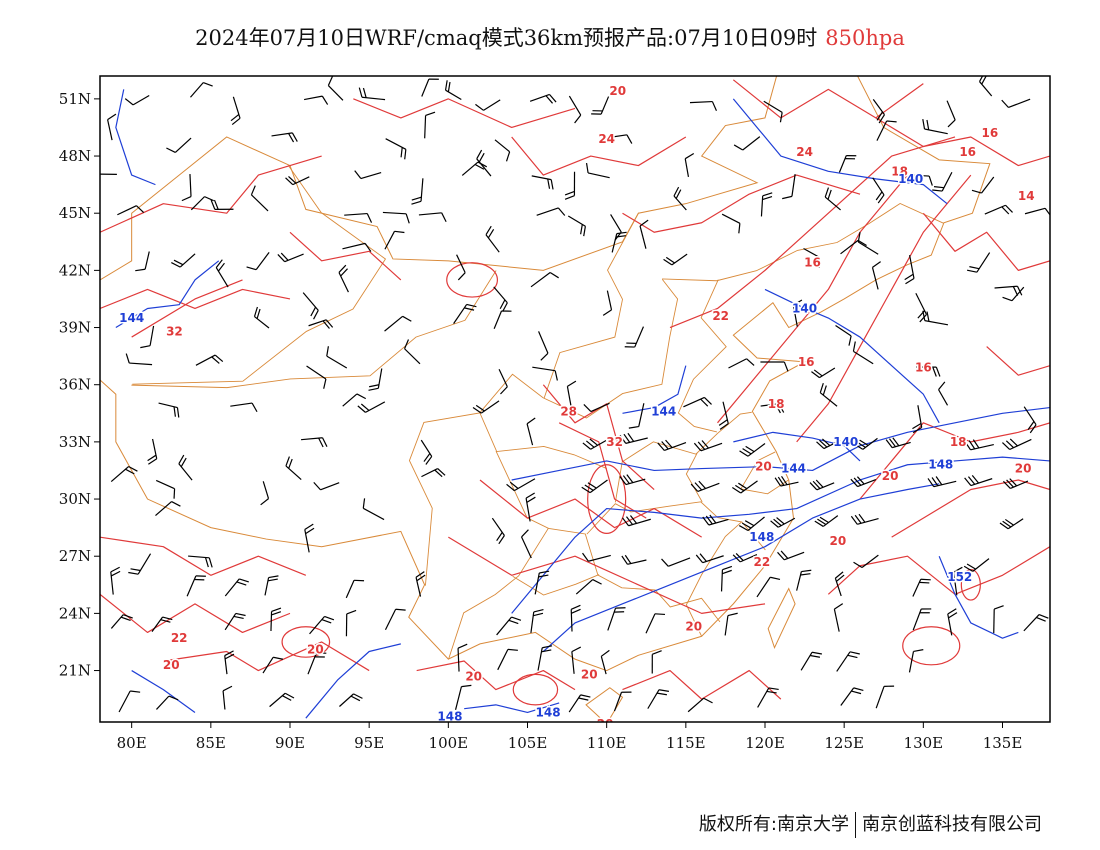 This screenshot has height=850, width=1100. Describe the element at coordinates (865, 38) in the screenshot. I see `title-level: 850hpa` at that location.